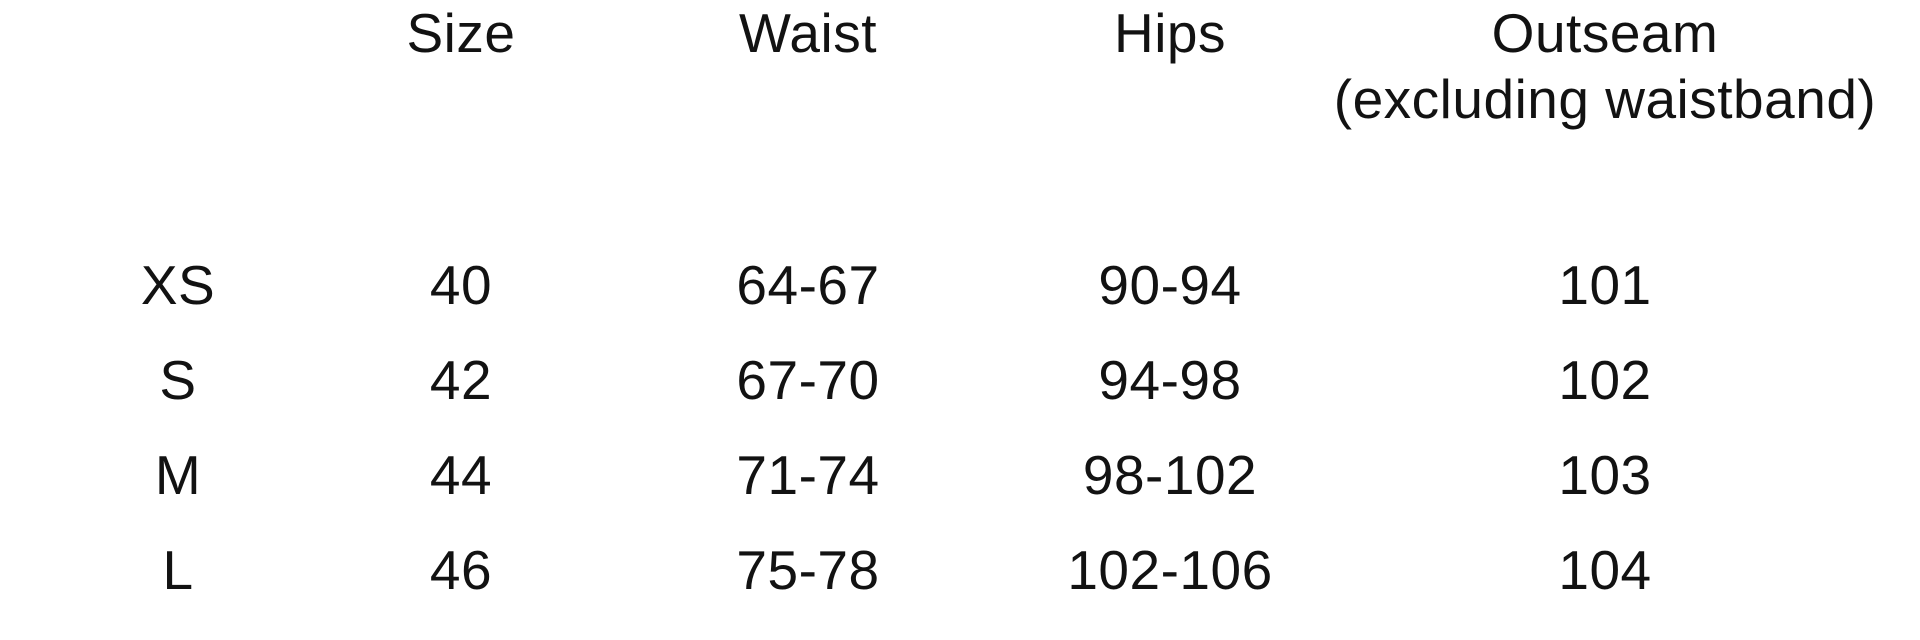 The width and height of the screenshot is (1920, 640). What do you see at coordinates (808, 380) in the screenshot?
I see `waist-value-cell: 67-70` at bounding box center [808, 380].